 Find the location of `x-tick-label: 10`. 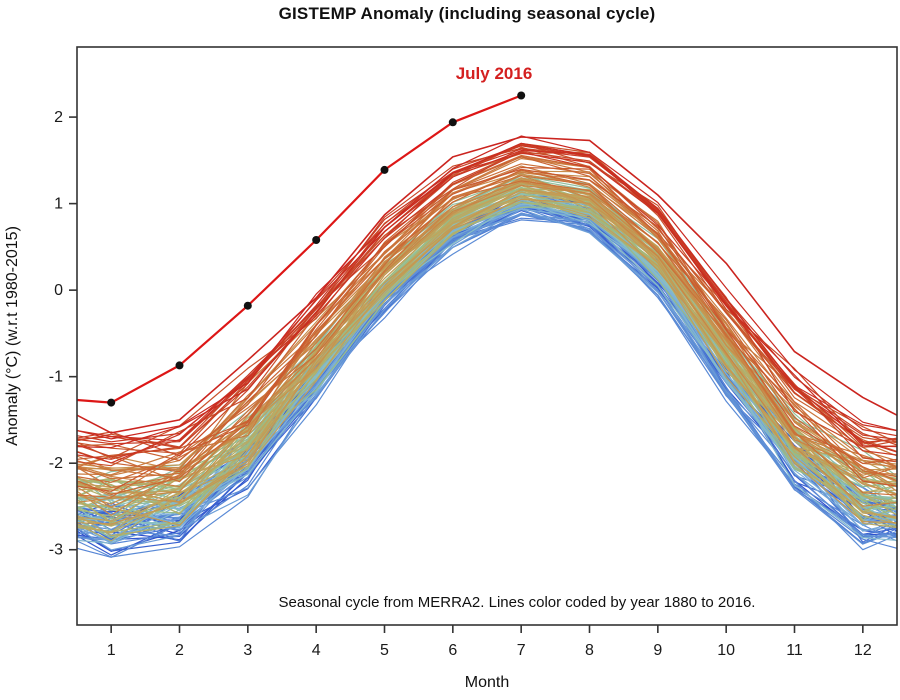

x-tick-label: 10 is located at coordinates (726, 650).